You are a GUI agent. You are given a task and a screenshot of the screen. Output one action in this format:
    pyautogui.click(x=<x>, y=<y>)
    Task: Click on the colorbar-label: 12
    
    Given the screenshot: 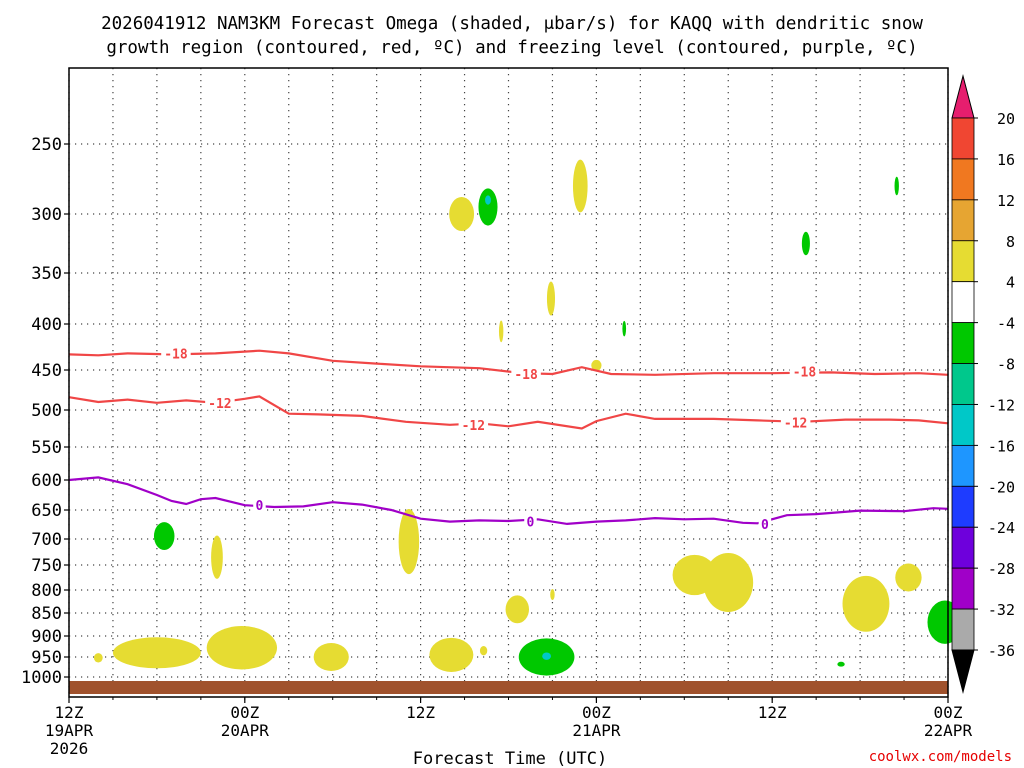 What is the action you would take?
    pyautogui.click(x=1006, y=201)
    